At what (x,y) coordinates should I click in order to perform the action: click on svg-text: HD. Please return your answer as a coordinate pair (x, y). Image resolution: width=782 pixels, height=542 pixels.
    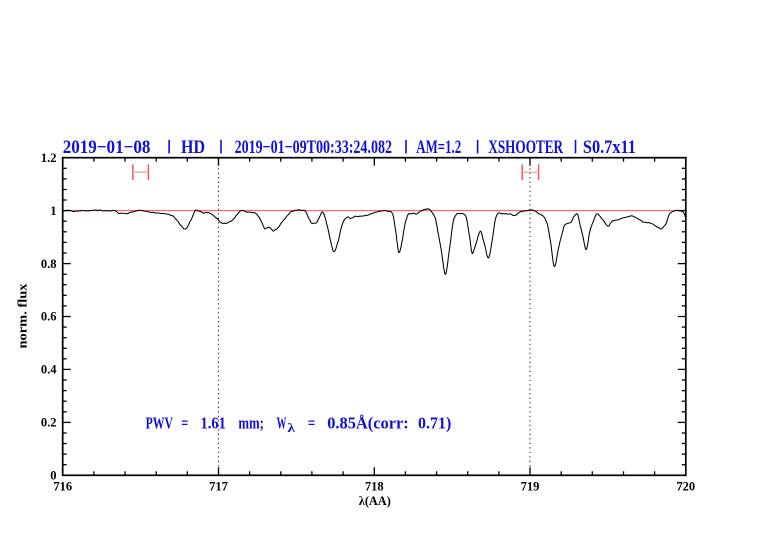
    Looking at the image, I should click on (193, 147).